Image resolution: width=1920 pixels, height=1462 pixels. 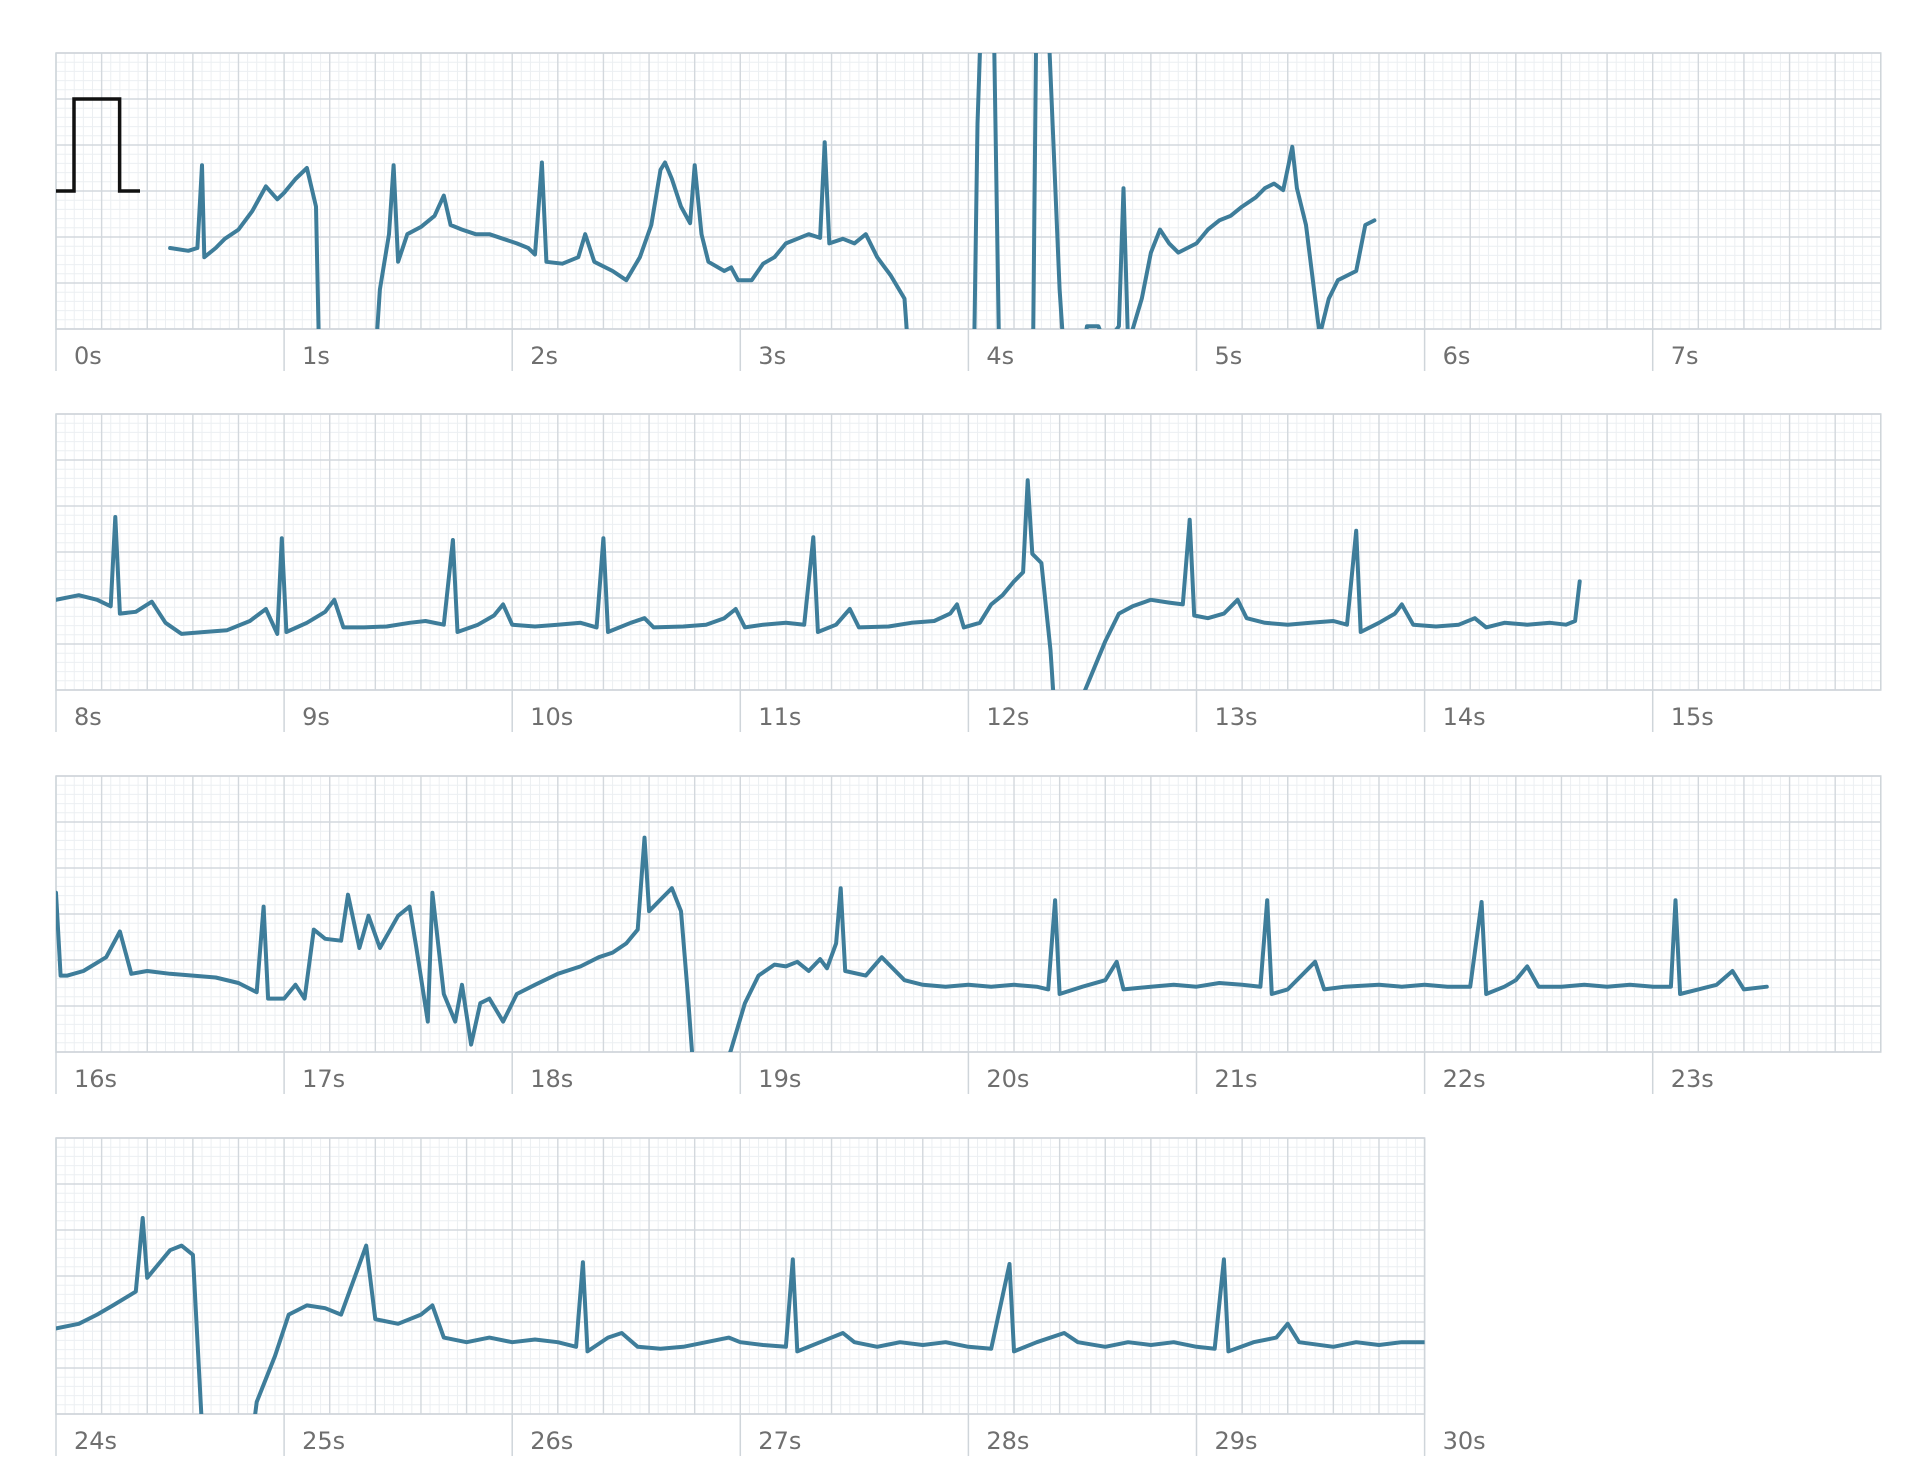 What do you see at coordinates (1000, 356) in the screenshot?
I see `time-tick-label: 4s` at bounding box center [1000, 356].